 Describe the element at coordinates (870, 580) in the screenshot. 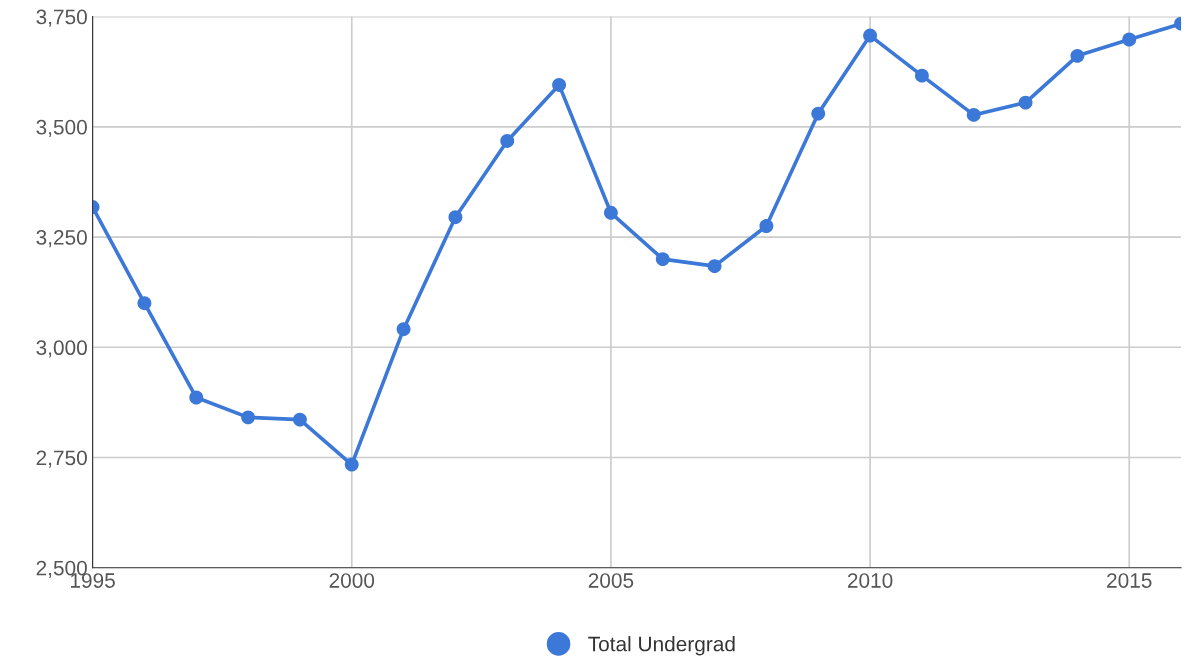

I see `x-tick-label: 2010` at that location.